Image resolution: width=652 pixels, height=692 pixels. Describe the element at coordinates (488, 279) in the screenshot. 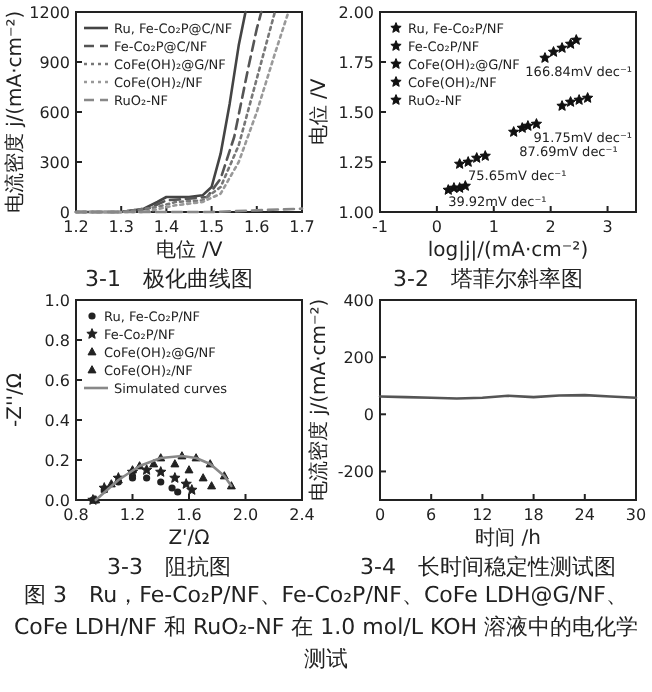

I see `text: 3-2 塔菲尔斜率图` at that location.